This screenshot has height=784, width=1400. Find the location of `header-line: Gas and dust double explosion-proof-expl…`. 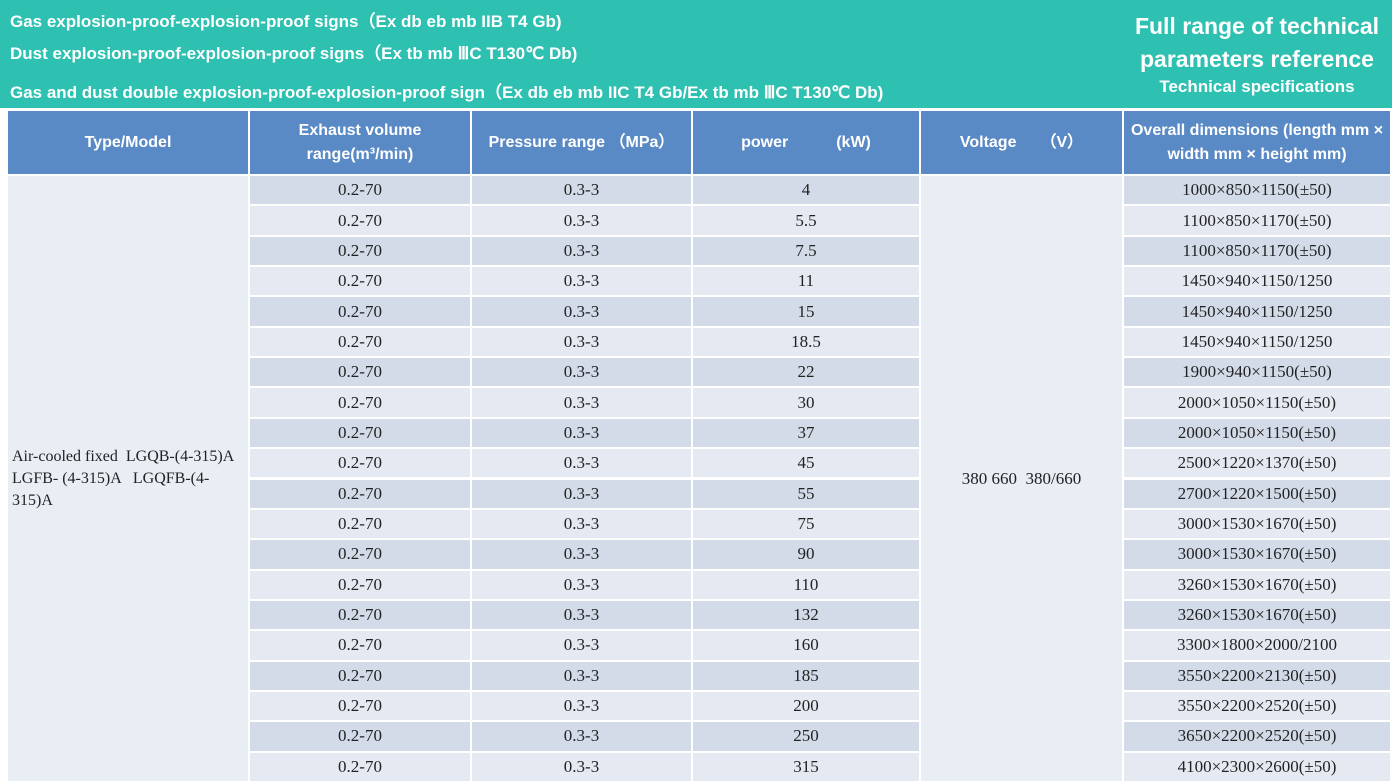

header-line: Gas and dust double explosion-proof-expl… is located at coordinates (447, 92).